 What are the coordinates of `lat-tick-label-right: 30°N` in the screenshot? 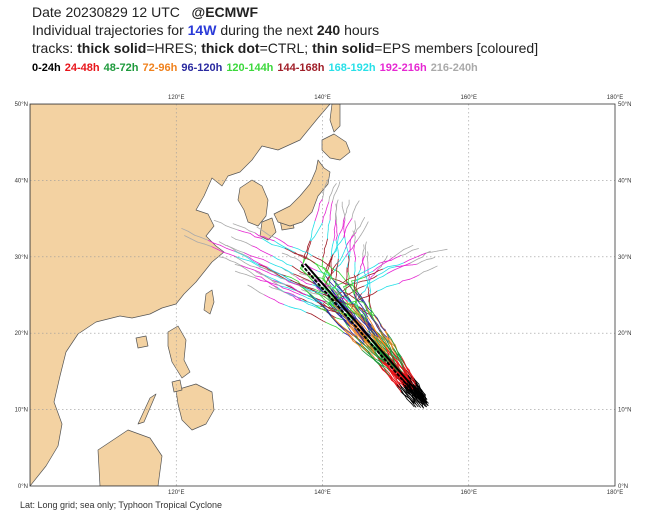 It's located at (624, 258).